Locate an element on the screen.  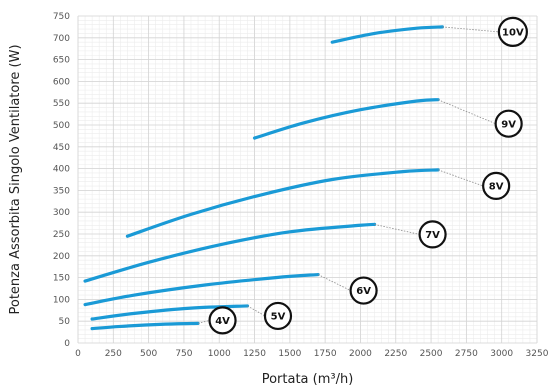
series-line-8v is located at coordinates (282, 203).